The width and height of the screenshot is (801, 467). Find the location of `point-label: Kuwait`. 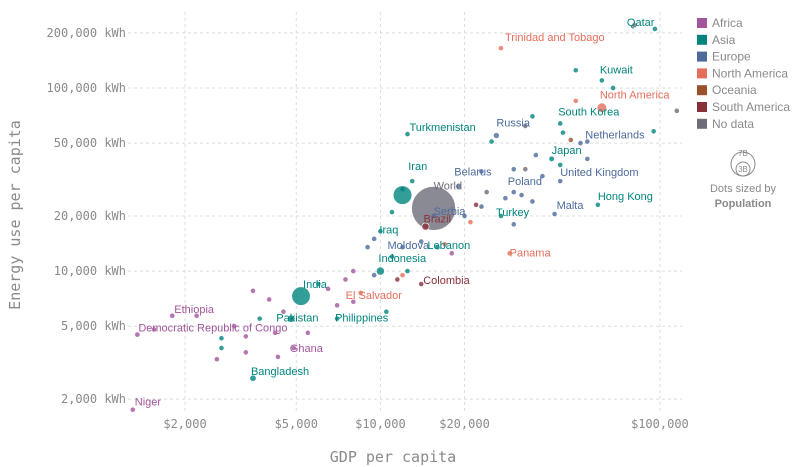

point-label: Kuwait is located at coordinates (616, 70).